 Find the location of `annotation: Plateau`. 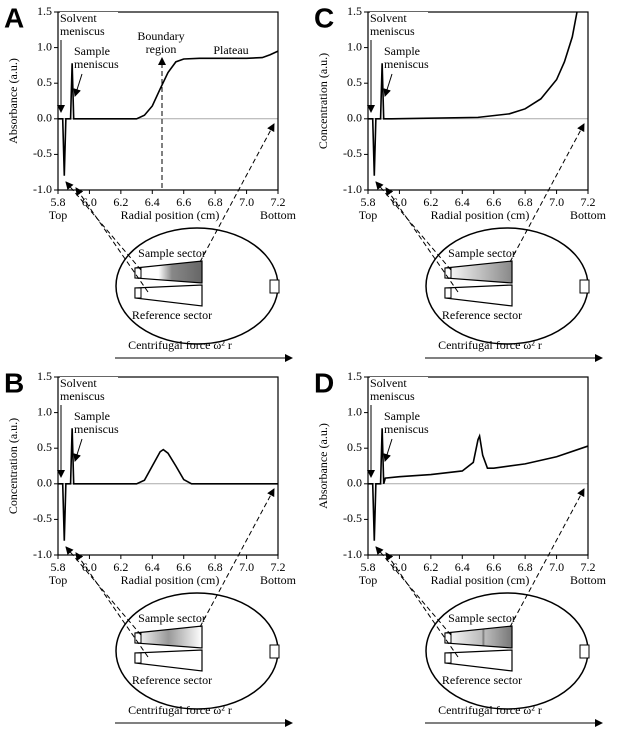

annotation: Plateau is located at coordinates (231, 50).